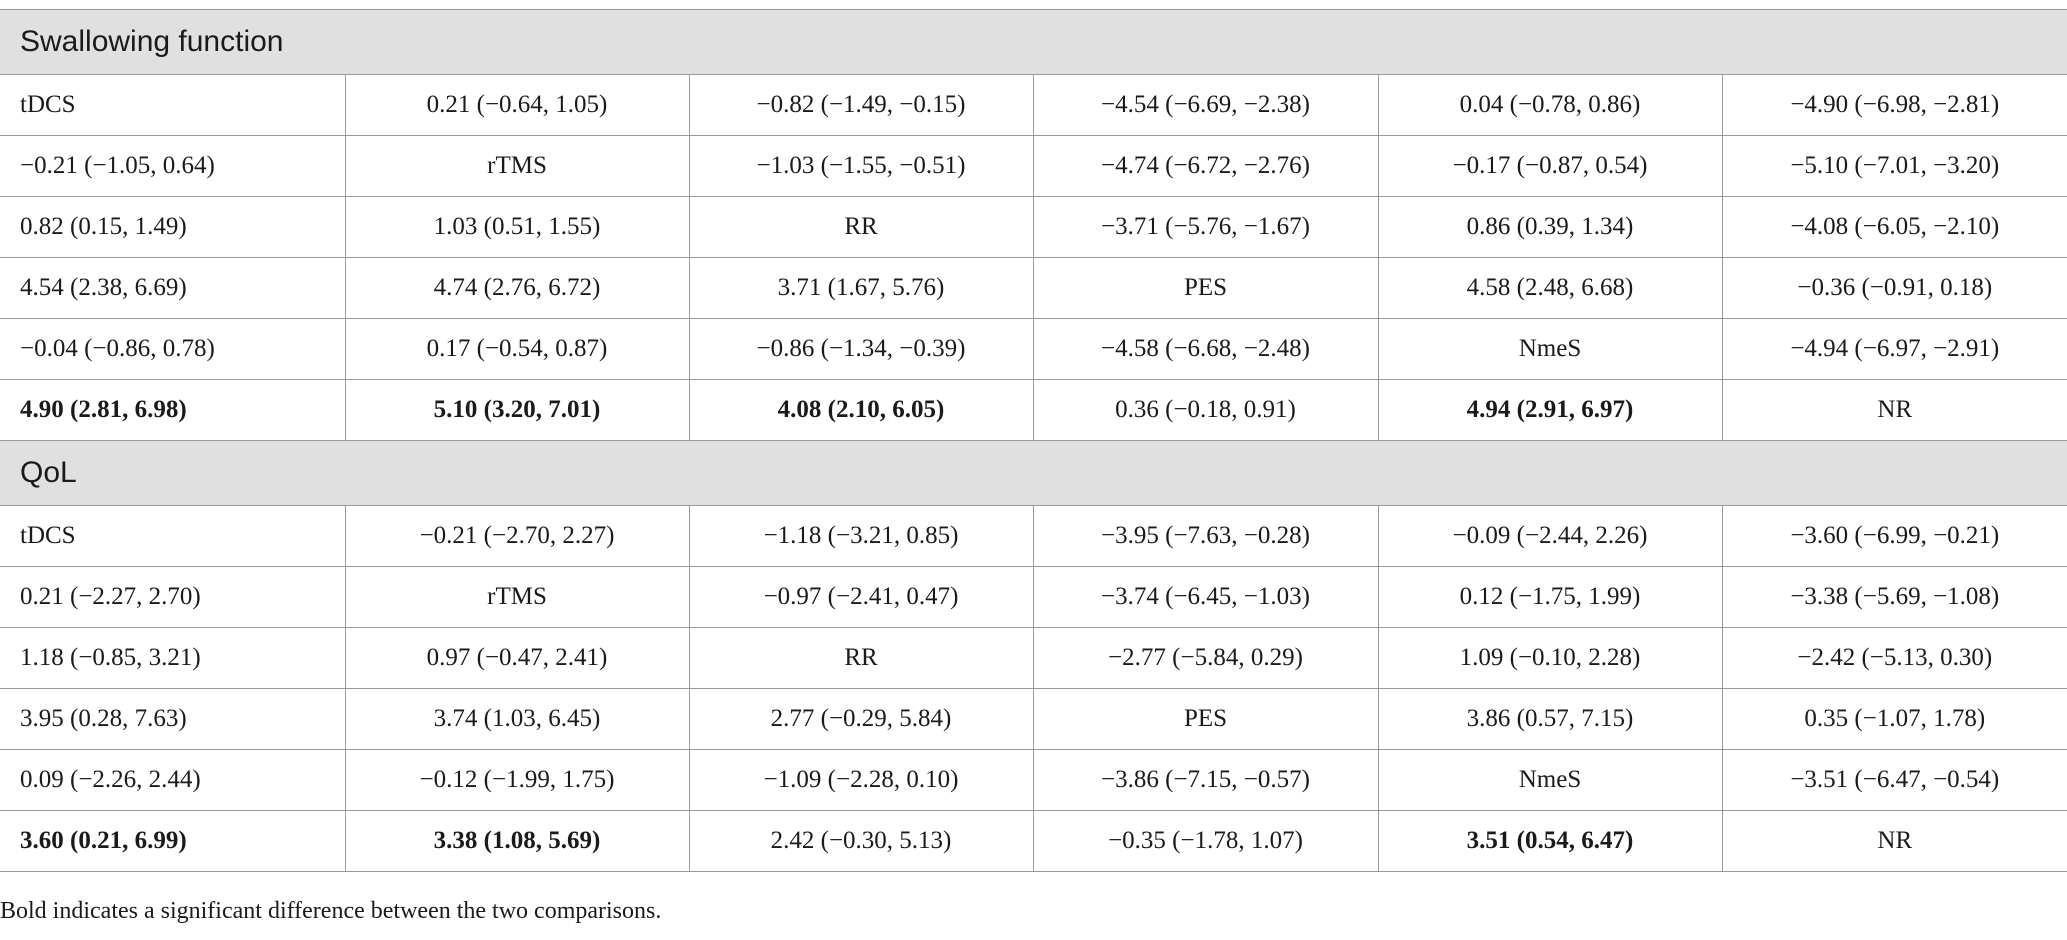  Describe the element at coordinates (1550, 105) in the screenshot. I see `comparison-cell: 0.04 (−0.78, 0.86)` at that location.